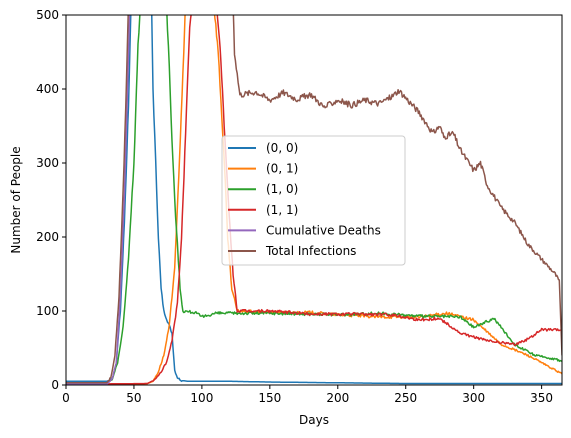 The width and height of the screenshot is (571, 438). What do you see at coordinates (47, 311) in the screenshot?
I see `y-tick-label: 100` at bounding box center [47, 311].